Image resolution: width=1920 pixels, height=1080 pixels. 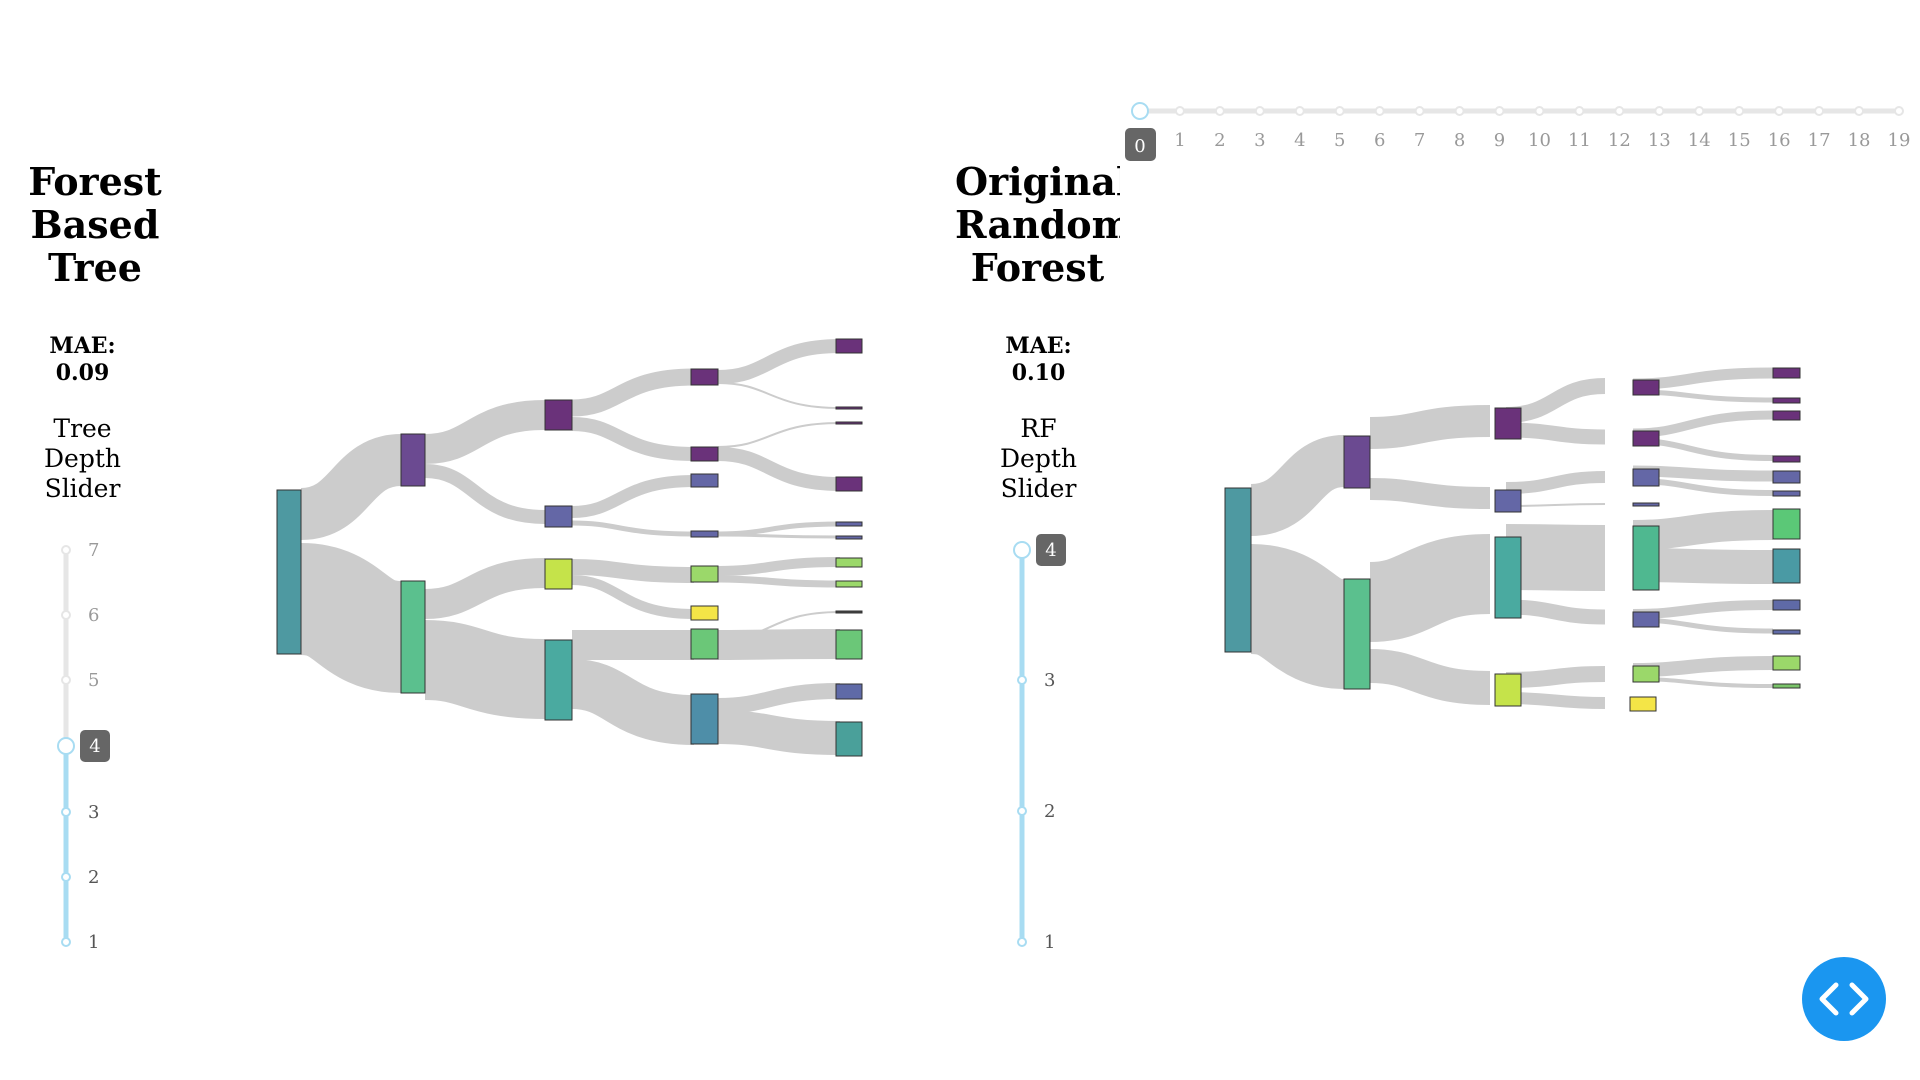 I want to click on tree-index-tick-label: 15, so click(x=1739, y=140).